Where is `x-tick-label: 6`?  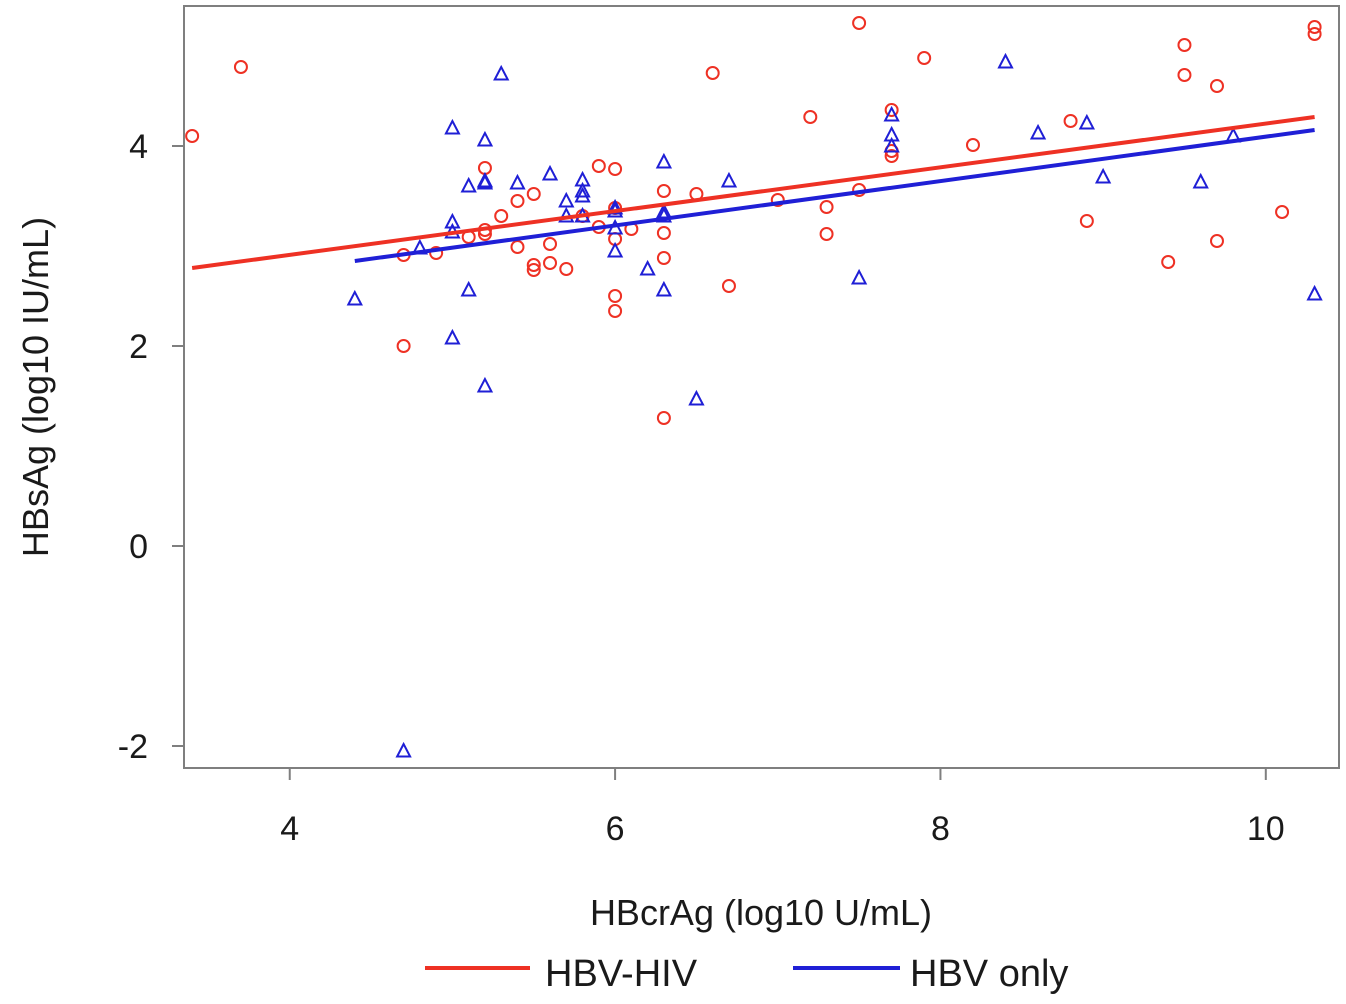
x-tick-label: 6 is located at coordinates (615, 829).